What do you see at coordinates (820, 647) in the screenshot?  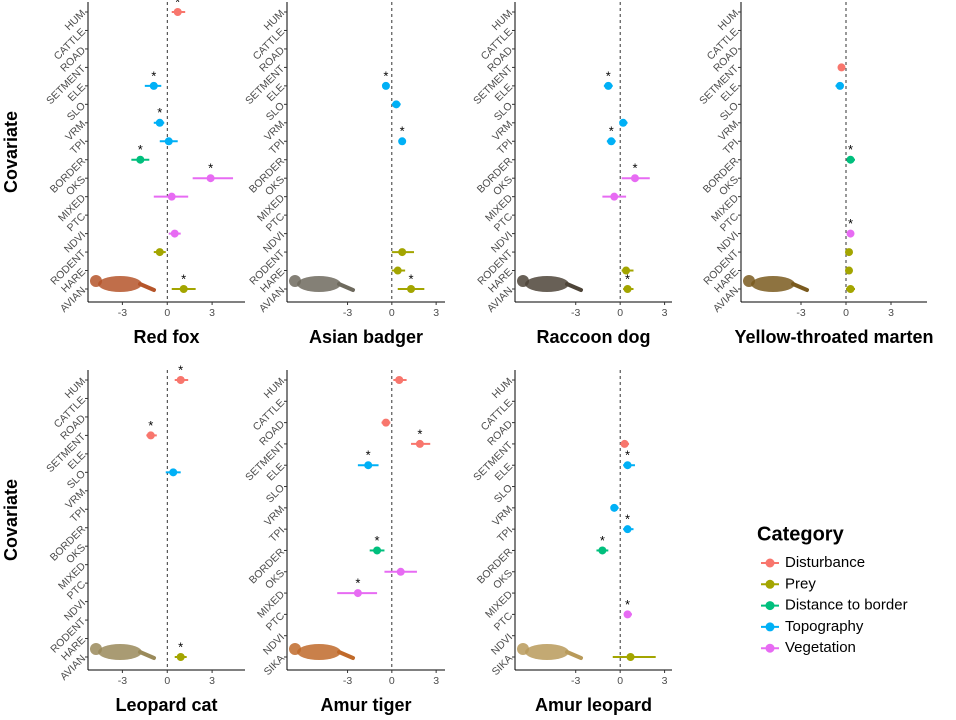 I see `legend-label: Vegetation` at bounding box center [820, 647].